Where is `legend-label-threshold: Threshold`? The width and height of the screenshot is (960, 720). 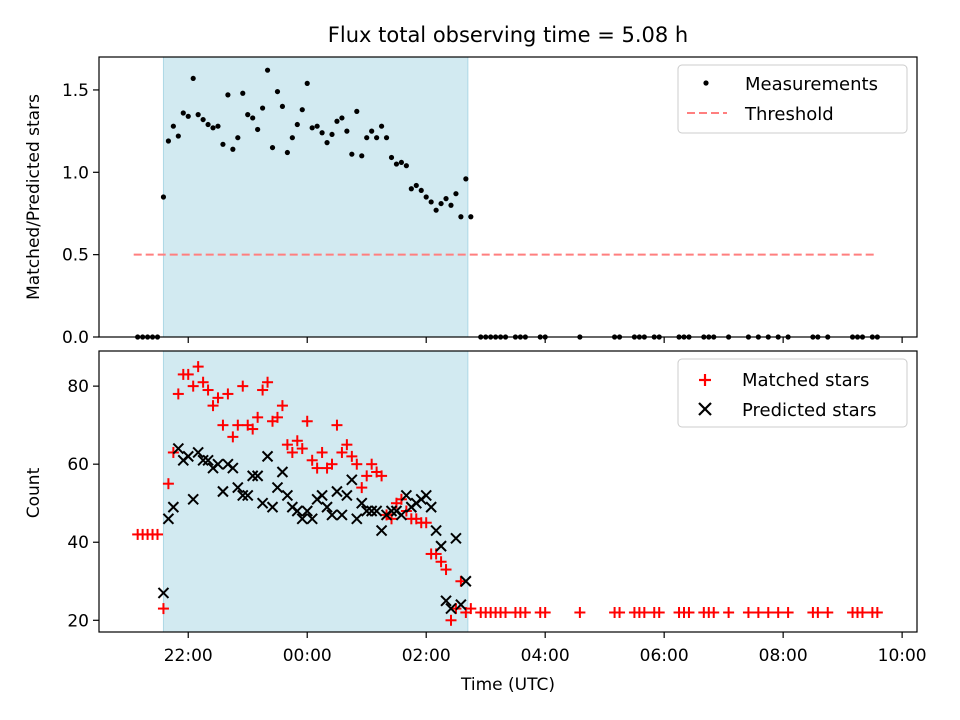 legend-label-threshold: Threshold is located at coordinates (789, 114).